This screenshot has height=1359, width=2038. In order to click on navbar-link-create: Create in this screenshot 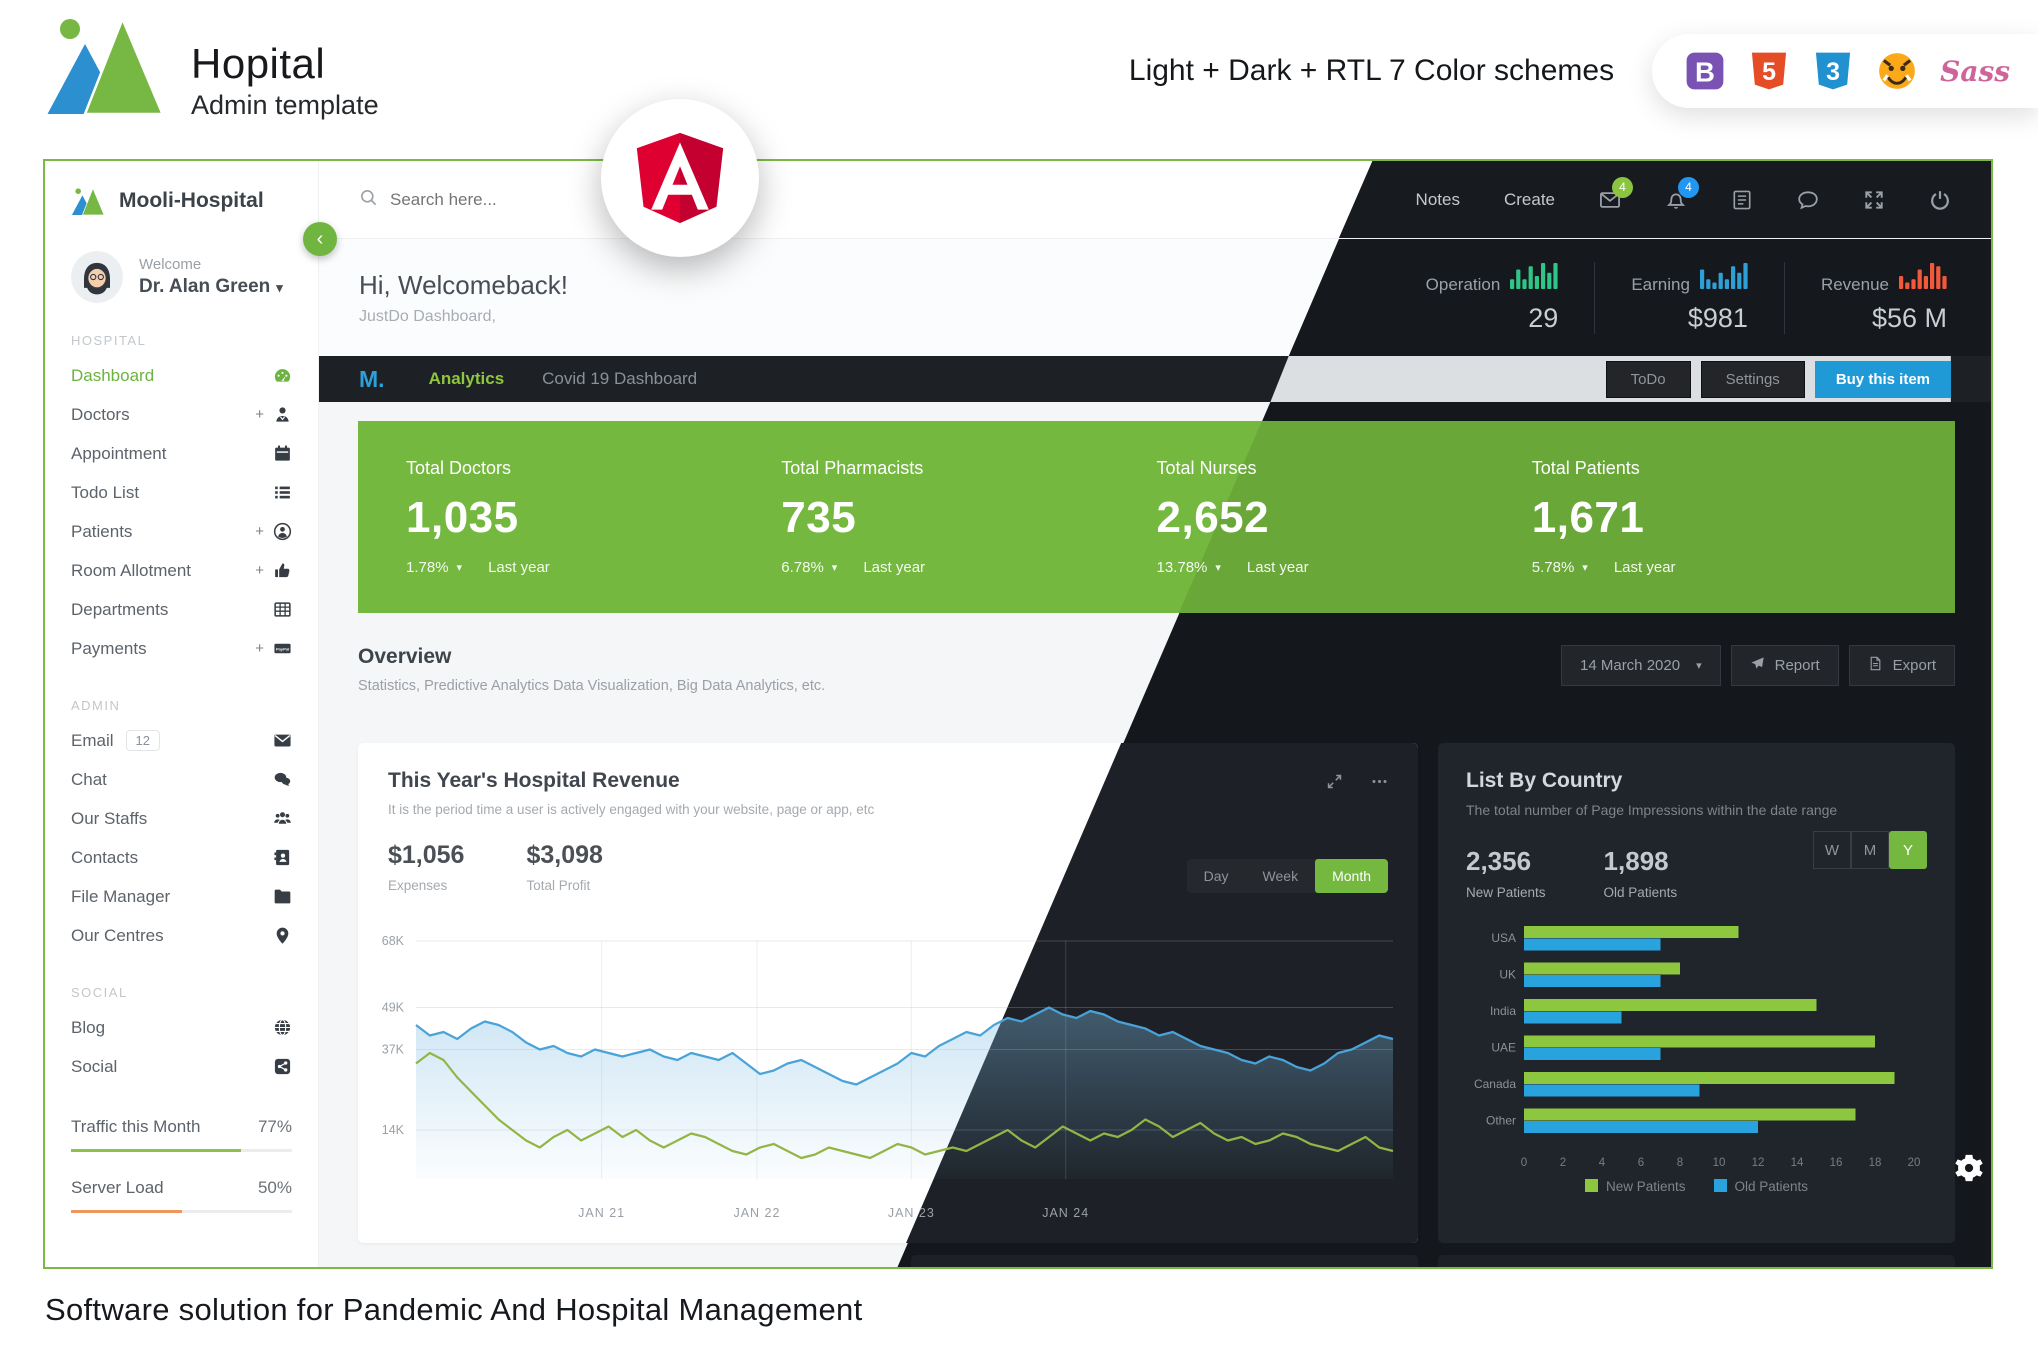, I will do `click(1529, 199)`.